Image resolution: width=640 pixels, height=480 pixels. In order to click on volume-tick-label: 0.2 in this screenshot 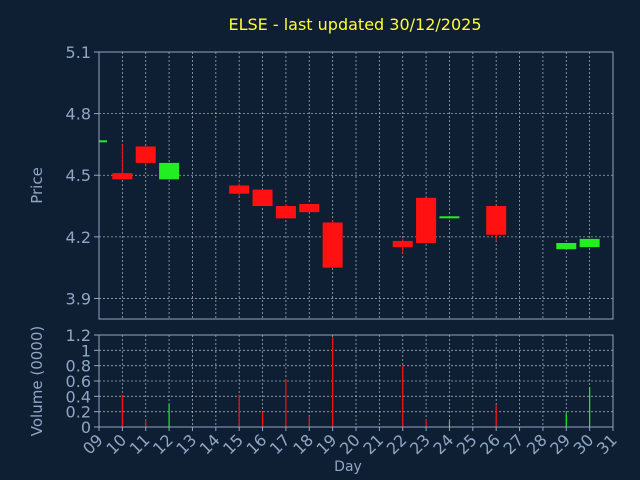, I will do `click(78, 412)`.